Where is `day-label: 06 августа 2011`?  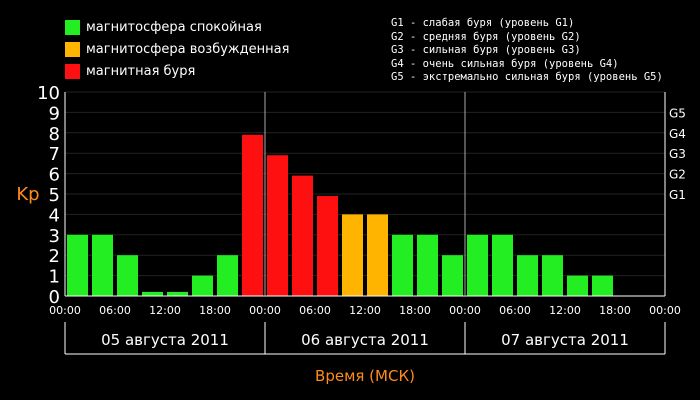 day-label: 06 августа 2011 is located at coordinates (365, 340).